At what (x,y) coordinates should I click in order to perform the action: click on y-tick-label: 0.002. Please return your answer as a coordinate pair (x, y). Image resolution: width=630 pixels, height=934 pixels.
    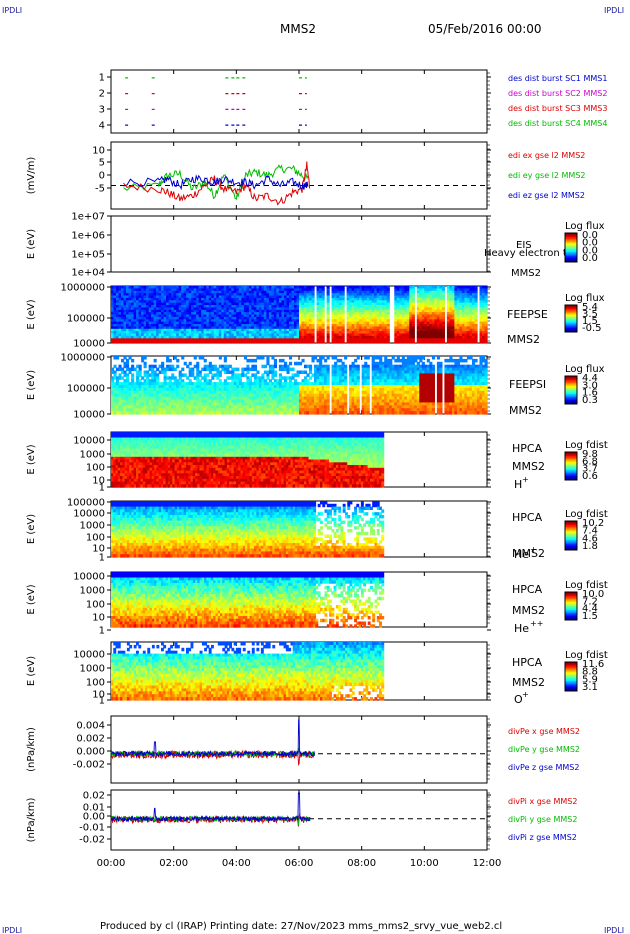
    Looking at the image, I should click on (90, 739).